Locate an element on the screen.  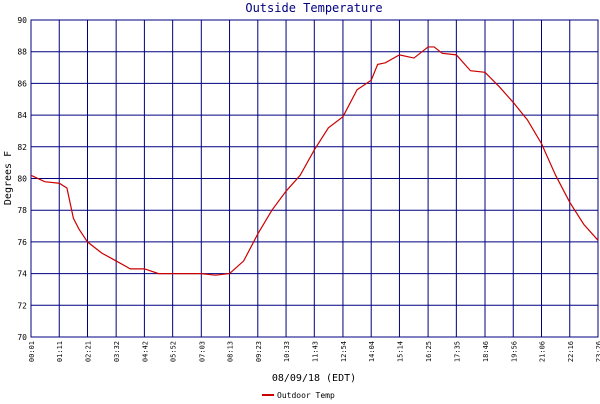
x-tick-label: 16:25 is located at coordinates (429, 351).